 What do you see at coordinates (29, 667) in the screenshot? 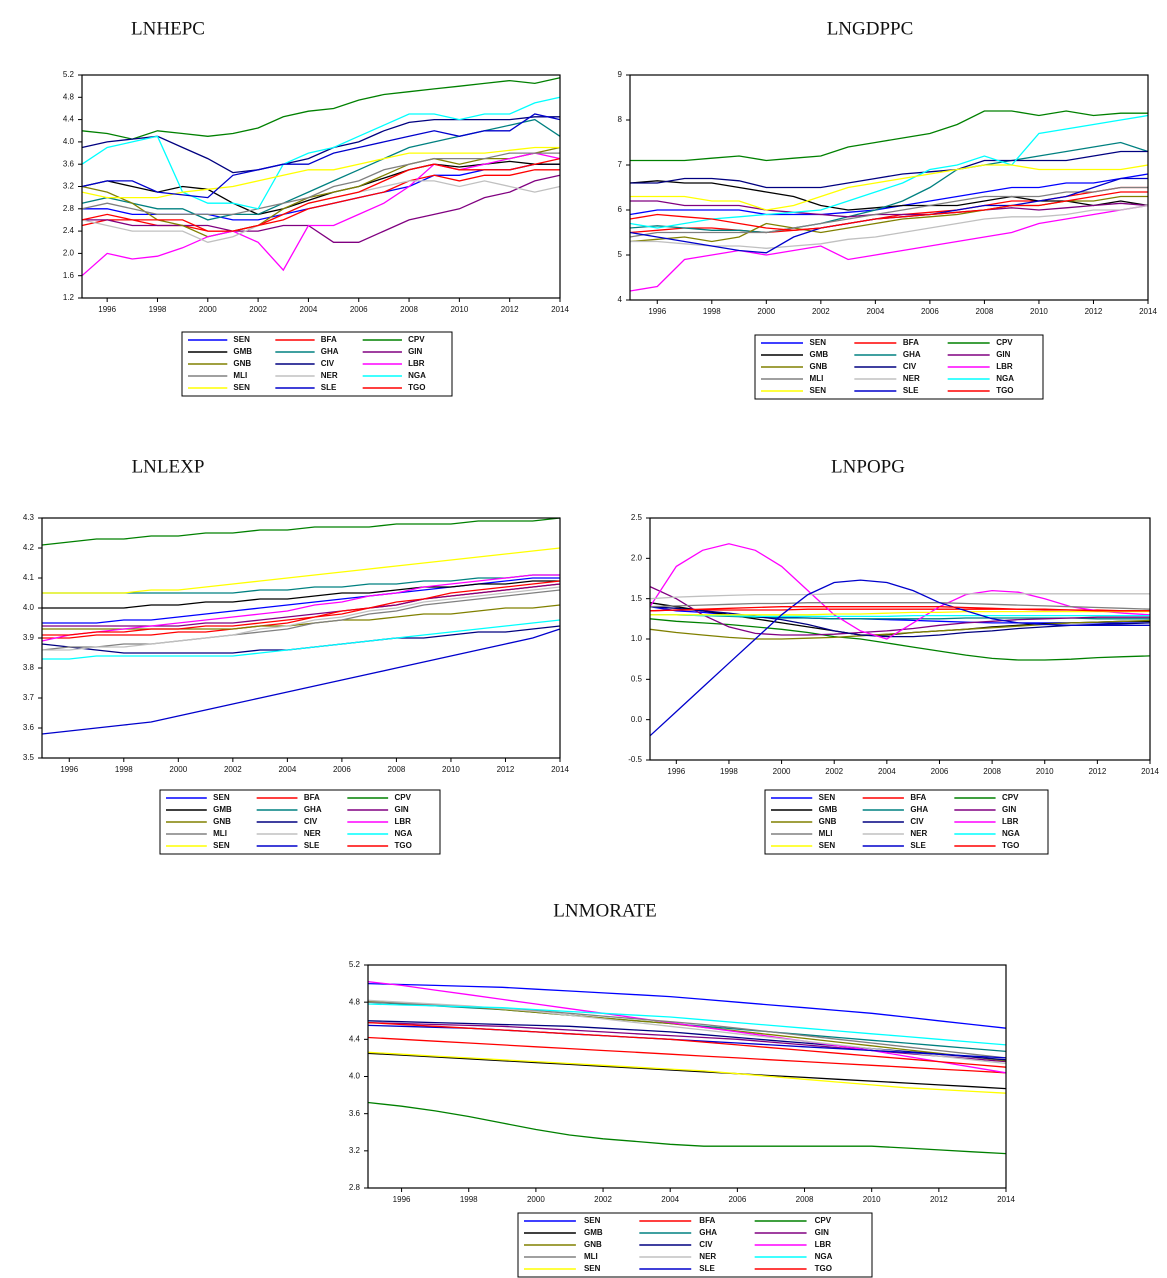
I see `y-tick-label: 3.8` at bounding box center [29, 667].